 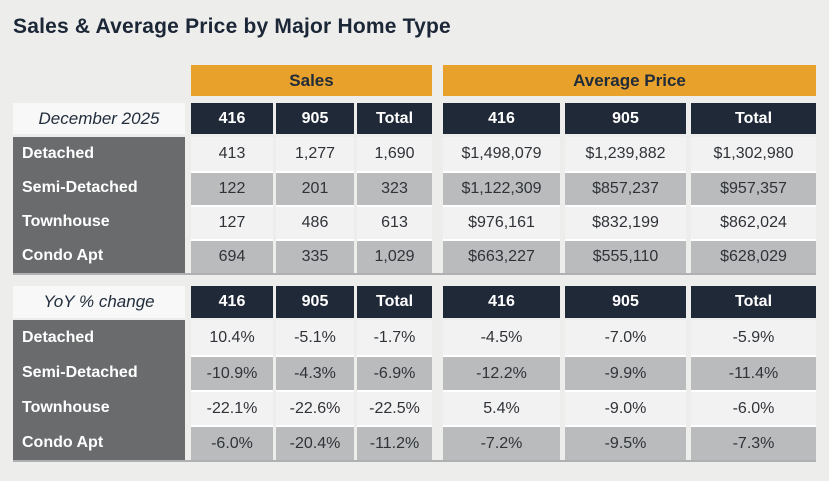 I want to click on data-cell: 127, so click(x=232, y=222).